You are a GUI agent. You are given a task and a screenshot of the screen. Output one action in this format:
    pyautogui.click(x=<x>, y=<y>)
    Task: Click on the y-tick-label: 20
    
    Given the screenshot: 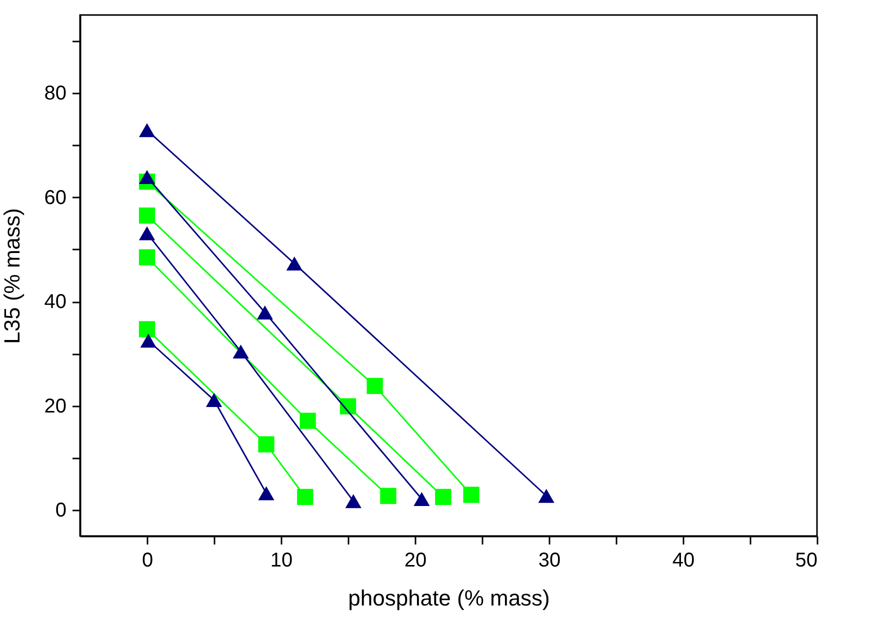 What is the action you would take?
    pyautogui.click(x=55, y=406)
    